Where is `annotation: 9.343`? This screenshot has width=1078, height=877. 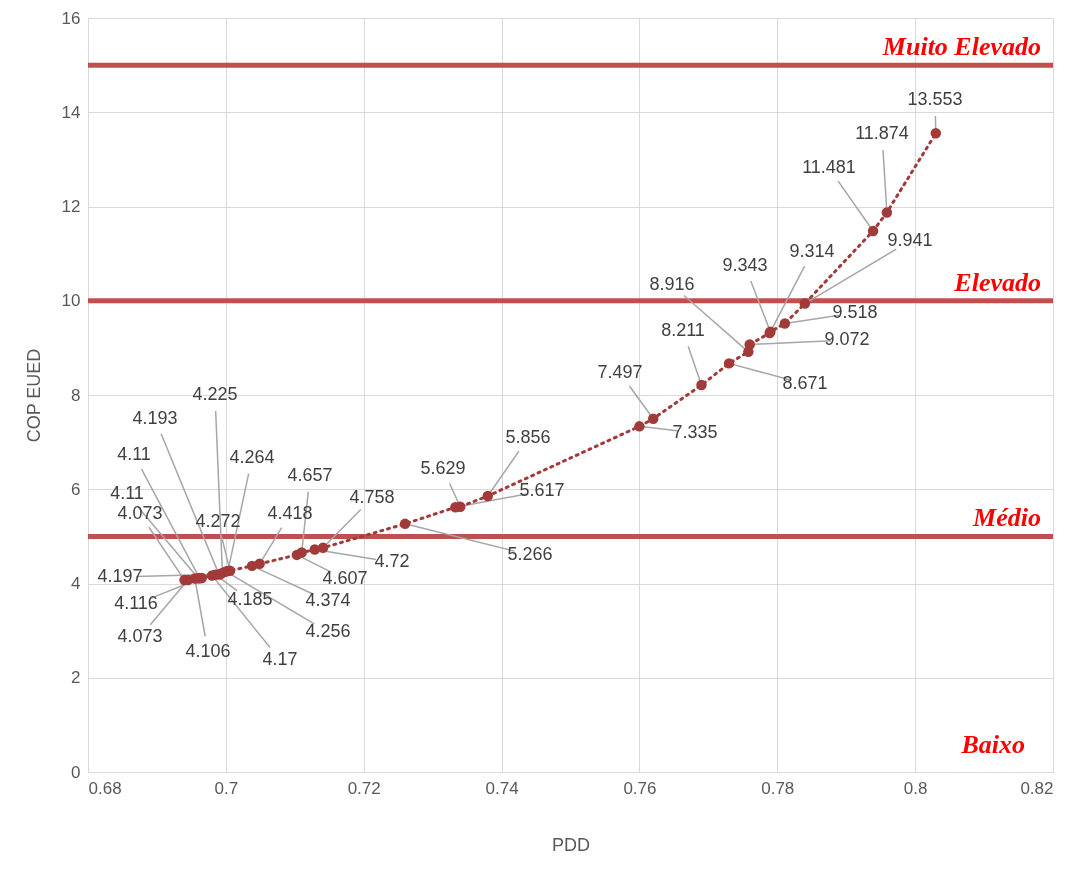 annotation: 9.343 is located at coordinates (745, 265).